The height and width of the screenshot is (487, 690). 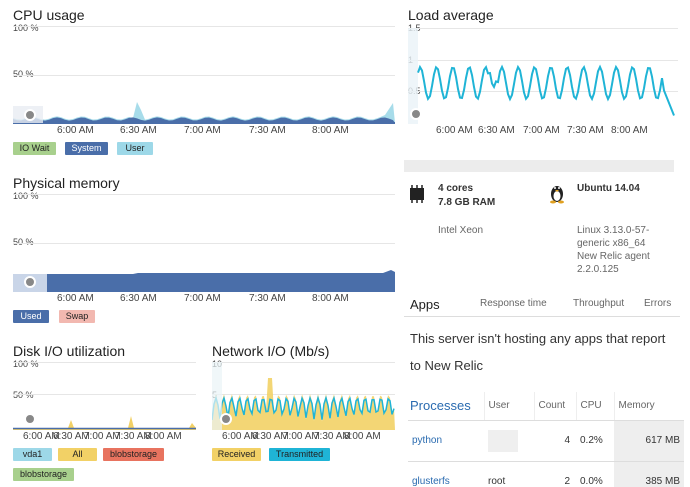 I want to click on memory-x-tick: 8:00 AM, so click(x=330, y=298).